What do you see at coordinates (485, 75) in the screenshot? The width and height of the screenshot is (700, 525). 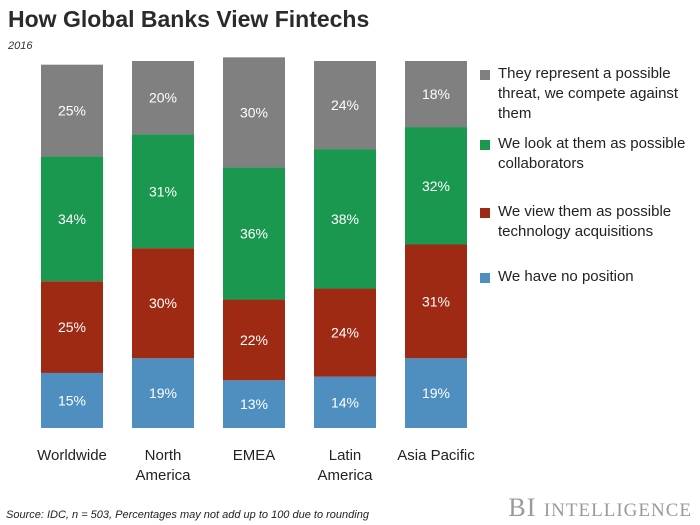 I see `legend-swatch-threat` at bounding box center [485, 75].